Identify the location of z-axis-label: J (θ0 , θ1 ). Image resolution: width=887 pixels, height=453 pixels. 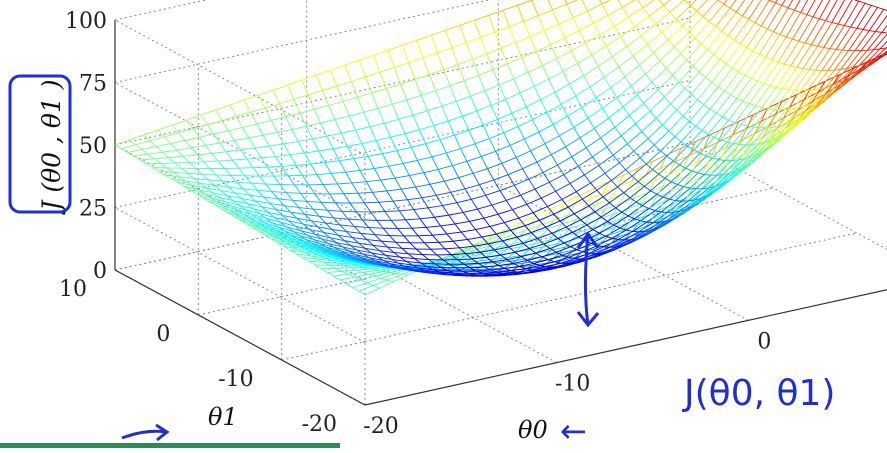
(51, 147).